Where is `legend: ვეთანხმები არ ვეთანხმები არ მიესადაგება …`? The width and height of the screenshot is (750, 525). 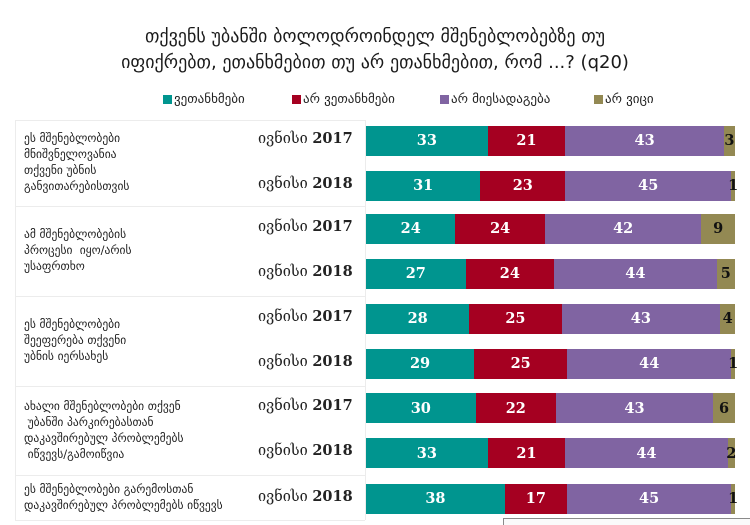
legend: ვეთანხმები არ ვეთანხმები არ მიესადაგება … is located at coordinates (375, 102).